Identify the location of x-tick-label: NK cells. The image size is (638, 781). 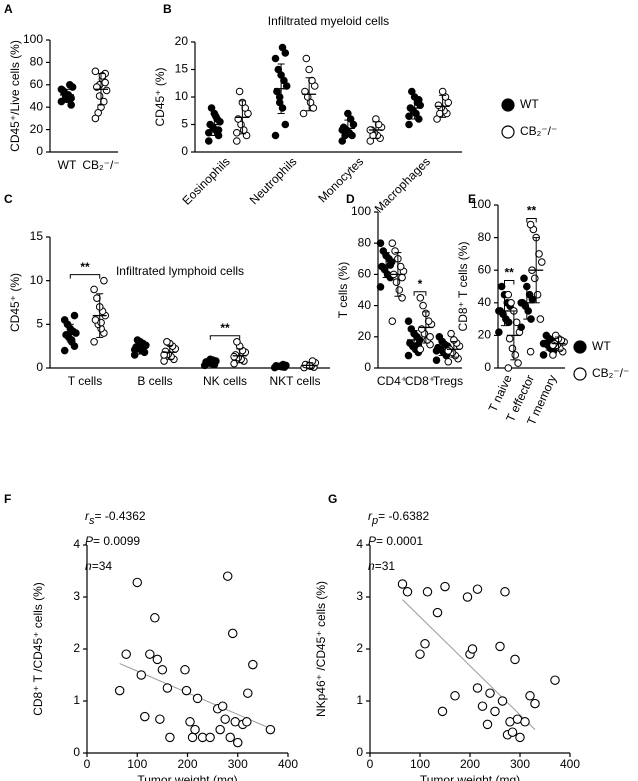
(225, 381).